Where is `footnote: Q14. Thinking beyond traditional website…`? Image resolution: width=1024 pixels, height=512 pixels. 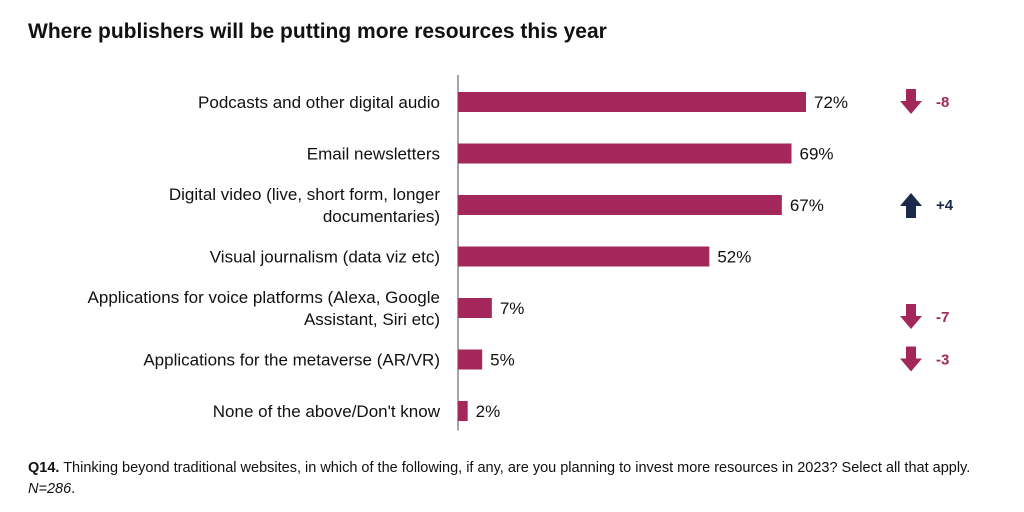 footnote: Q14. Thinking beyond traditional website… is located at coordinates (518, 479).